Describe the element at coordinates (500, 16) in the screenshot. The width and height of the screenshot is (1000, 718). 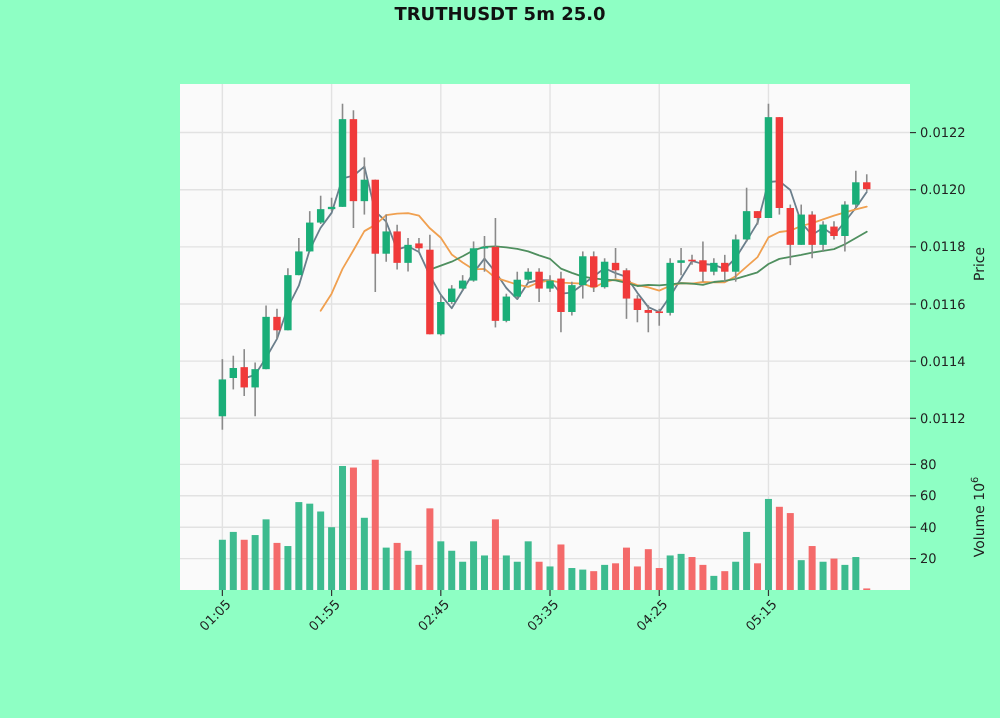
I see `chart-title: TRUTHUSDT 5m 25.0` at that location.